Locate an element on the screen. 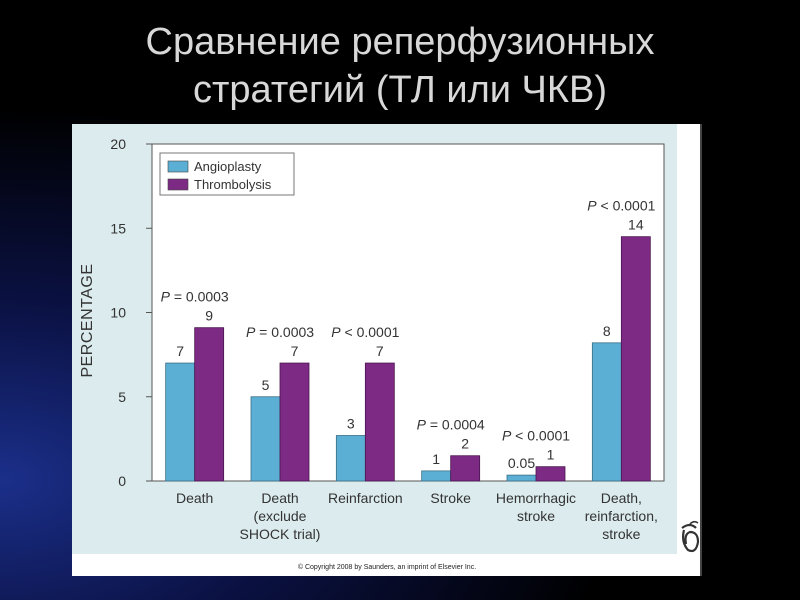 This screenshot has height=600, width=800. y-axis-label: PERCENTAGE is located at coordinates (87, 320).